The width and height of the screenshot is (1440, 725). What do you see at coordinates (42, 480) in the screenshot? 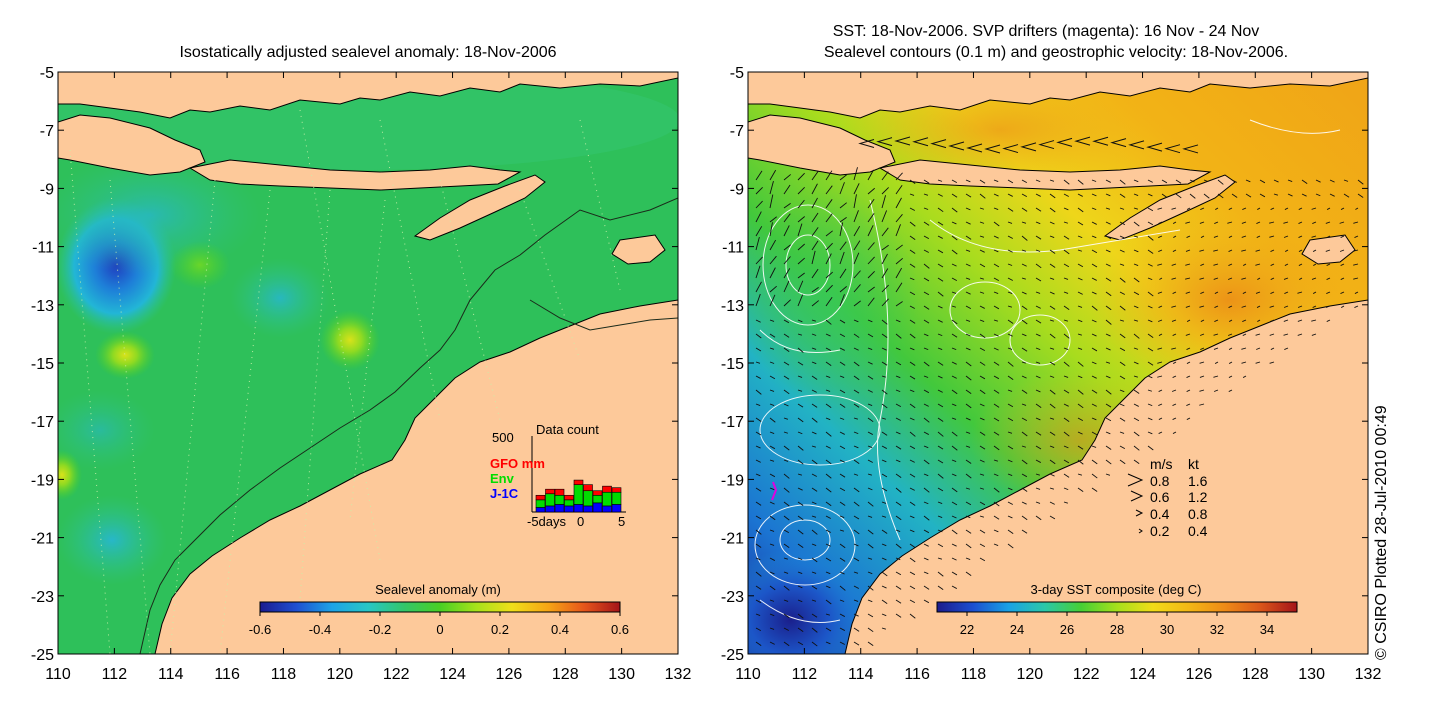
I see `y-axis-tick-label: -19` at bounding box center [42, 480].